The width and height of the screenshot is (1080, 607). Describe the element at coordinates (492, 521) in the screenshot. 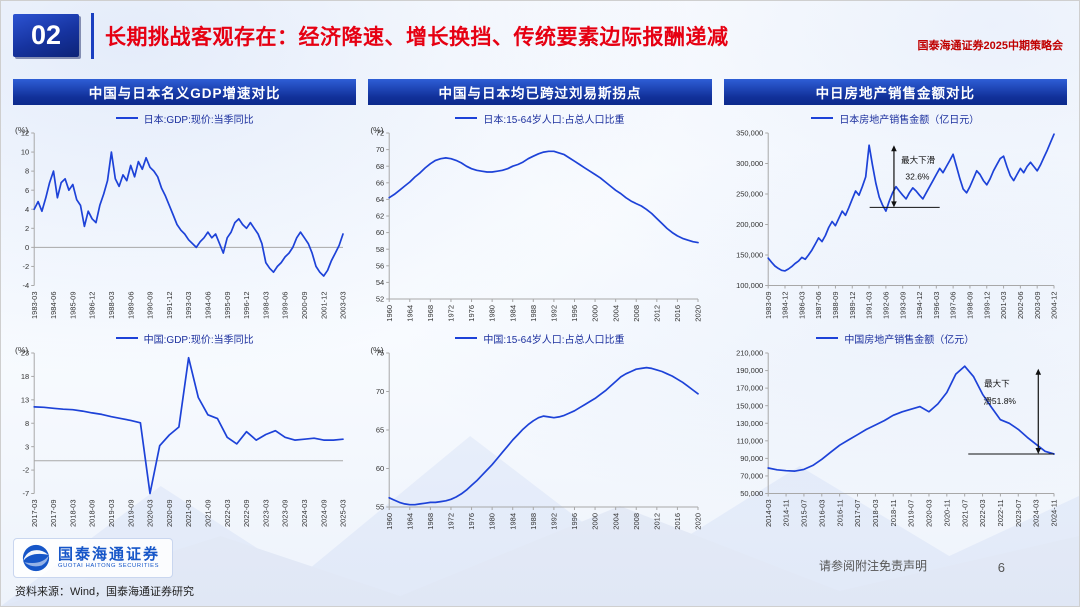

I see `svg-text: 1980` at that location.